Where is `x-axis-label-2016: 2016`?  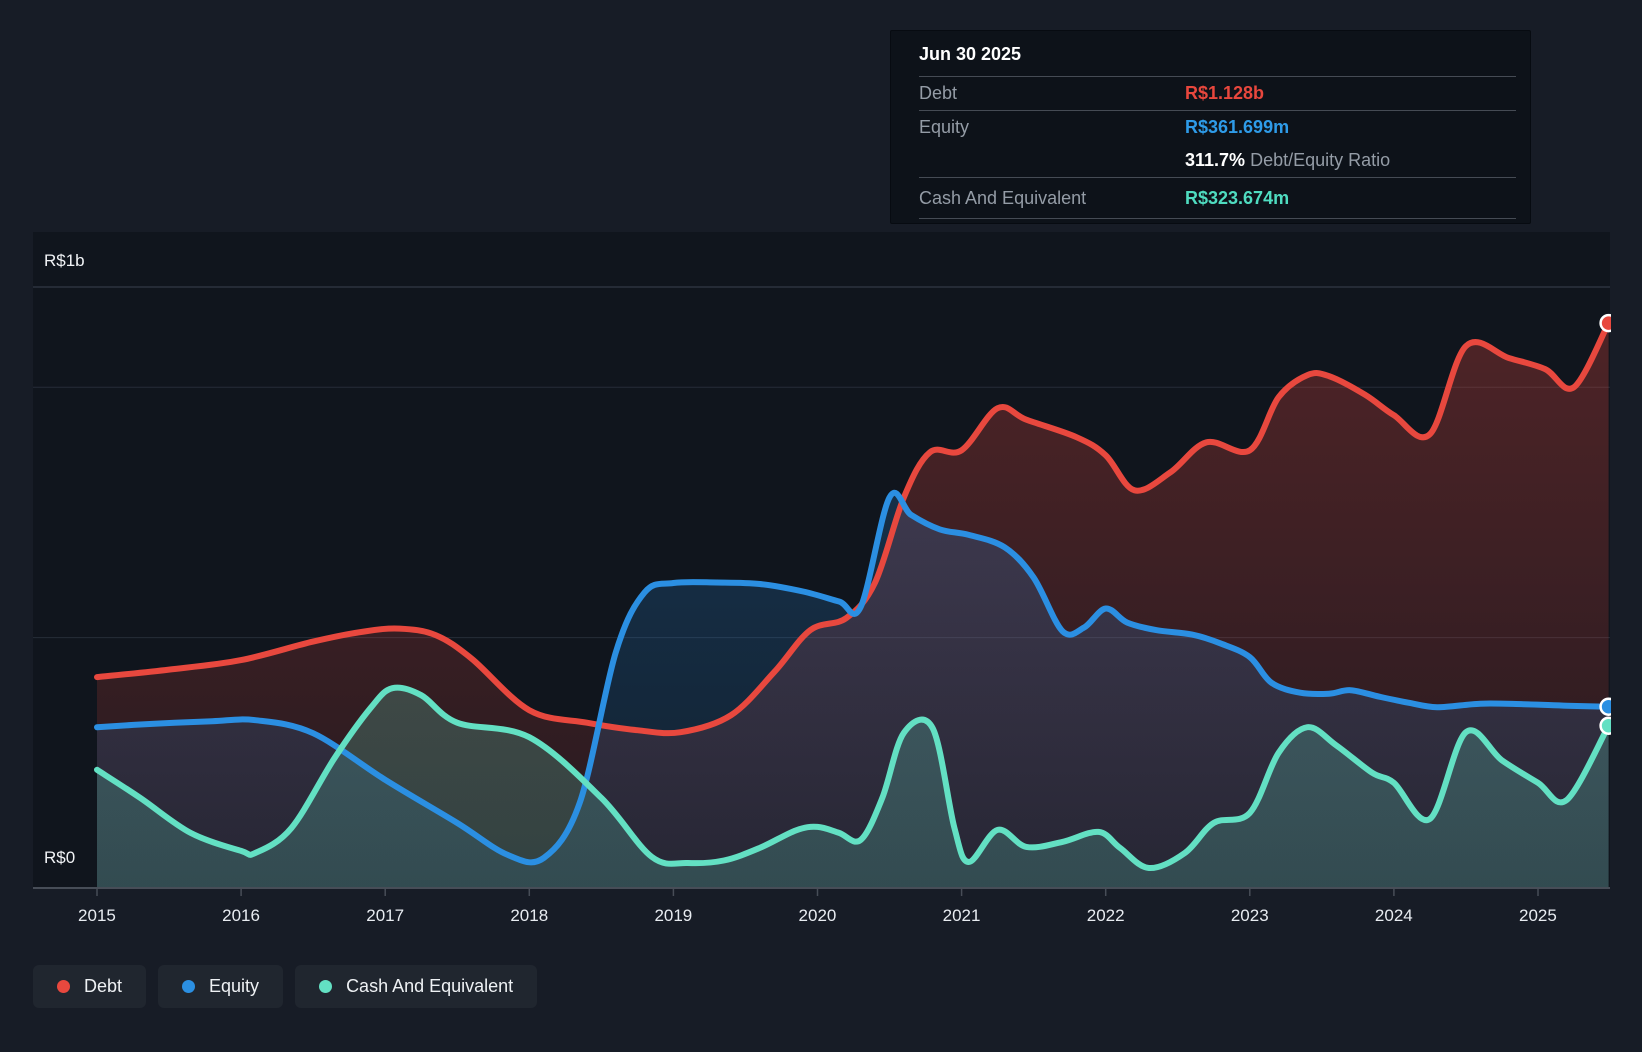
x-axis-label-2016: 2016 is located at coordinates (241, 915).